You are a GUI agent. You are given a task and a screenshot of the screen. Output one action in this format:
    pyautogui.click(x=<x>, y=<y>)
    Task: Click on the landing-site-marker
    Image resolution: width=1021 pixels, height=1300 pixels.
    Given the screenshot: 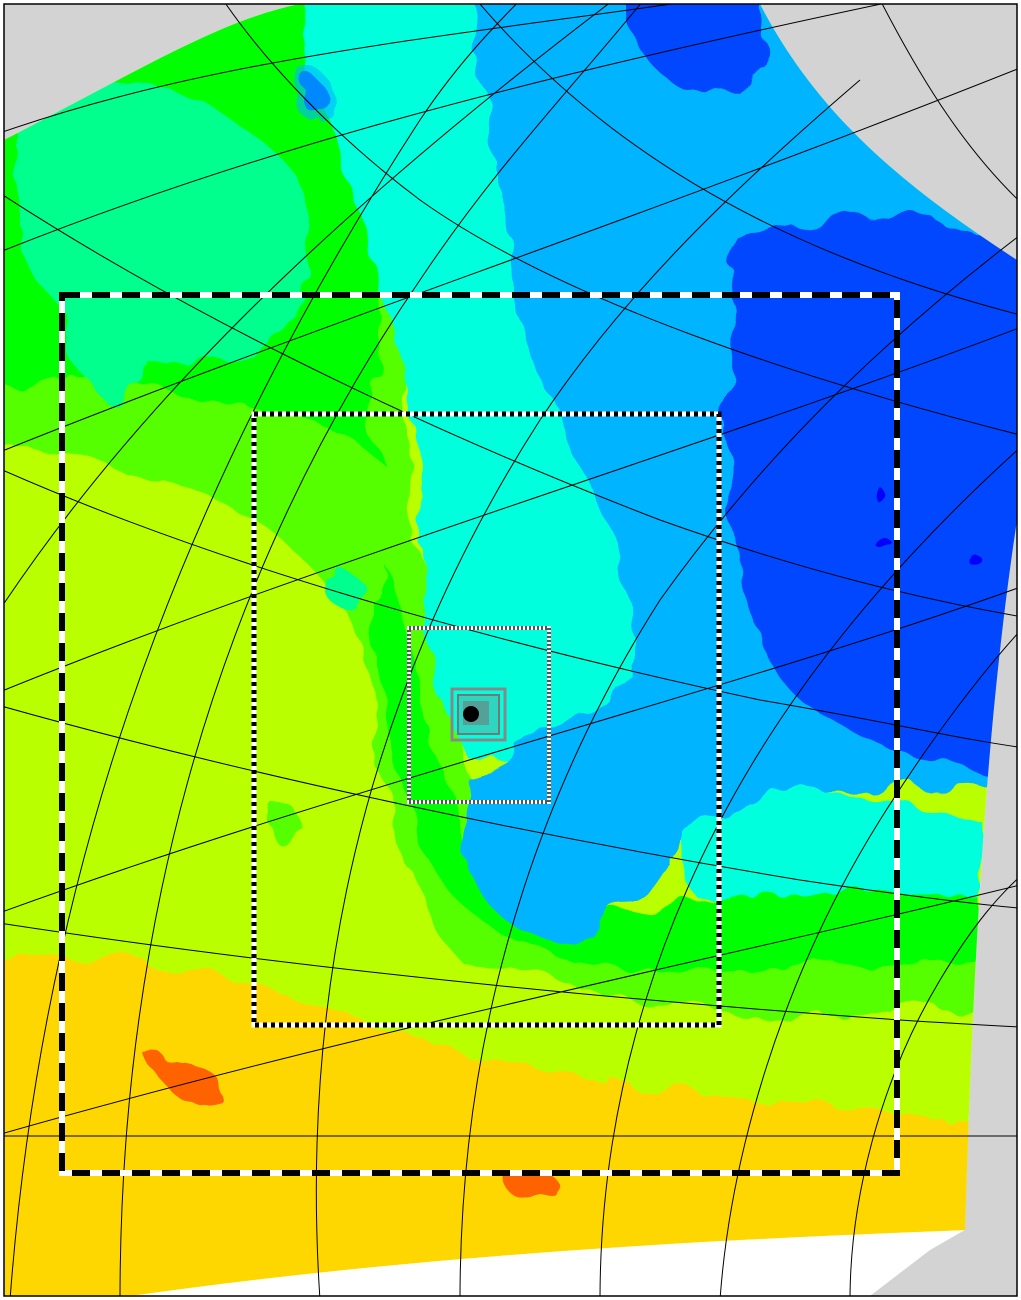 What is the action you would take?
    pyautogui.click(x=471, y=714)
    